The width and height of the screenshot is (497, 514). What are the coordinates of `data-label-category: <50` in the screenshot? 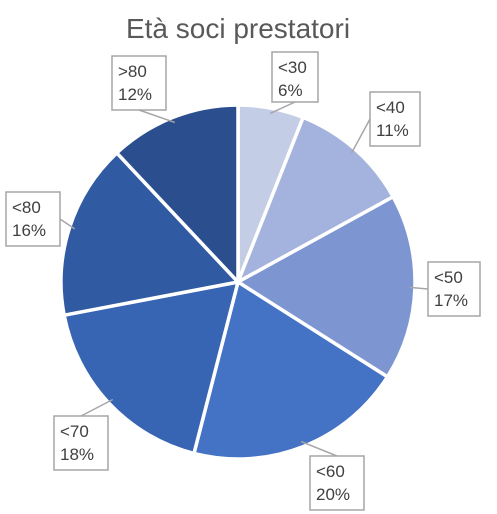 It's located at (448, 277).